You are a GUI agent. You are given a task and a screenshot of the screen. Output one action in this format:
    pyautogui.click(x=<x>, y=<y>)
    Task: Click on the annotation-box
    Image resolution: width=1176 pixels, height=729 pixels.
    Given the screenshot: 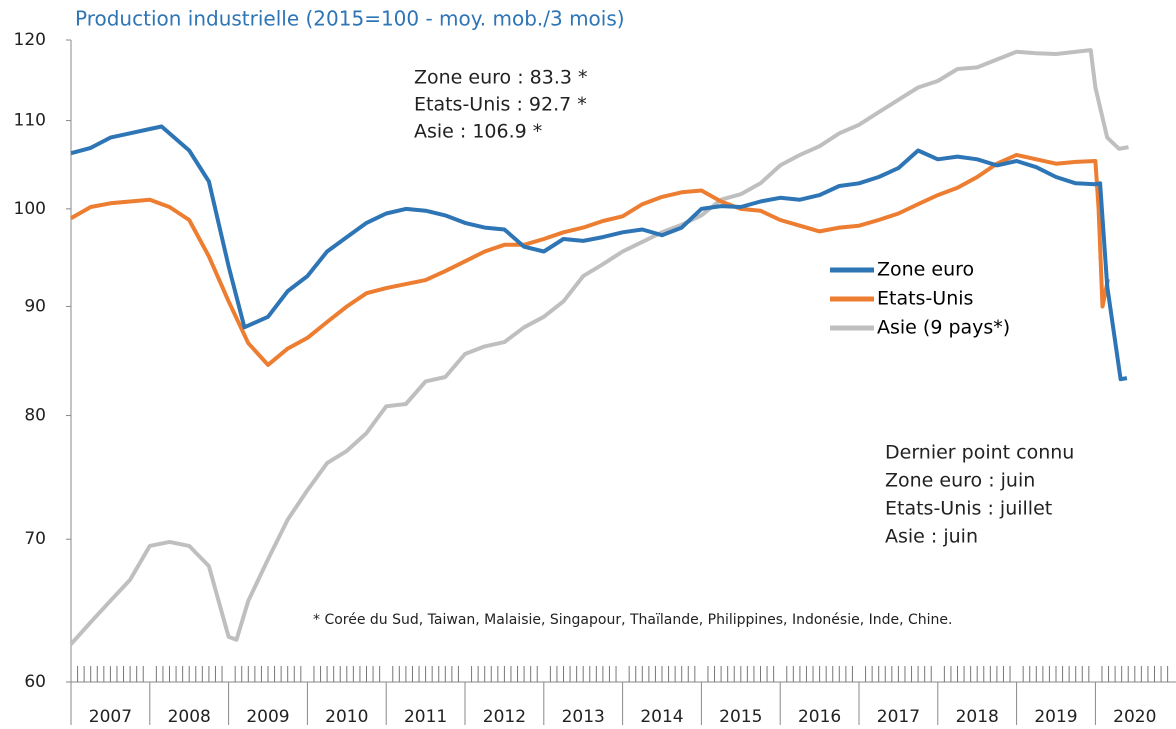 What is the action you would take?
    pyautogui.click(x=532, y=105)
    